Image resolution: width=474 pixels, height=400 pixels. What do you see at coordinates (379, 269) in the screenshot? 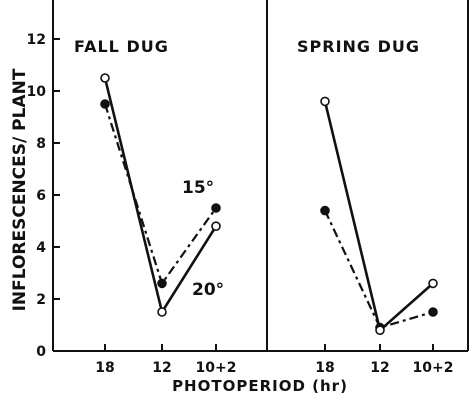
I see `series-line-filled` at bounding box center [379, 269].